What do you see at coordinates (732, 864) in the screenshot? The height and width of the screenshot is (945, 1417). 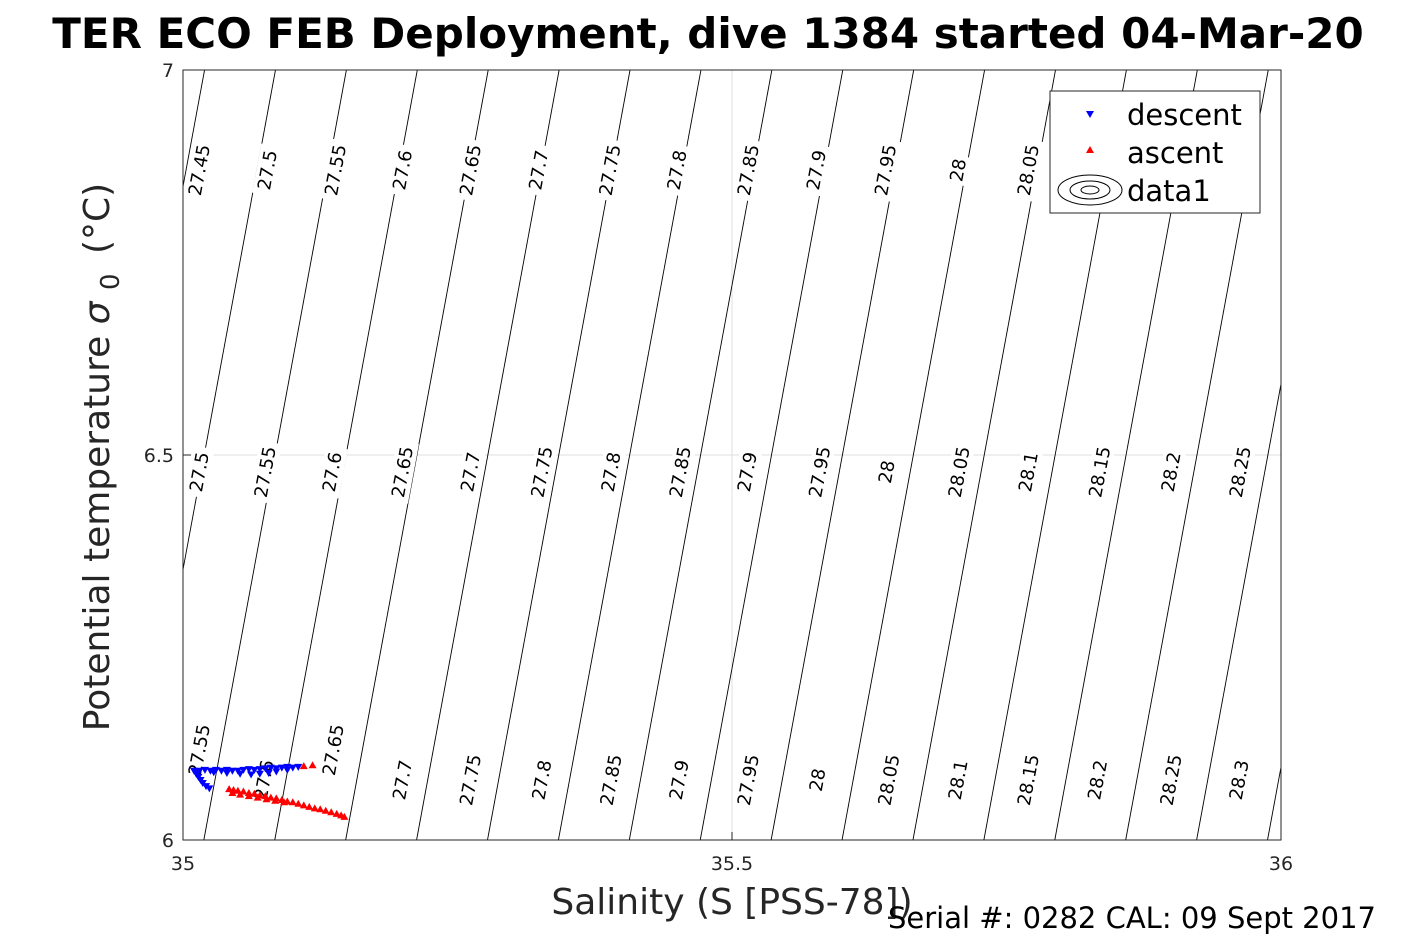 I see `x-tick-label-1: 35.5` at bounding box center [732, 864].